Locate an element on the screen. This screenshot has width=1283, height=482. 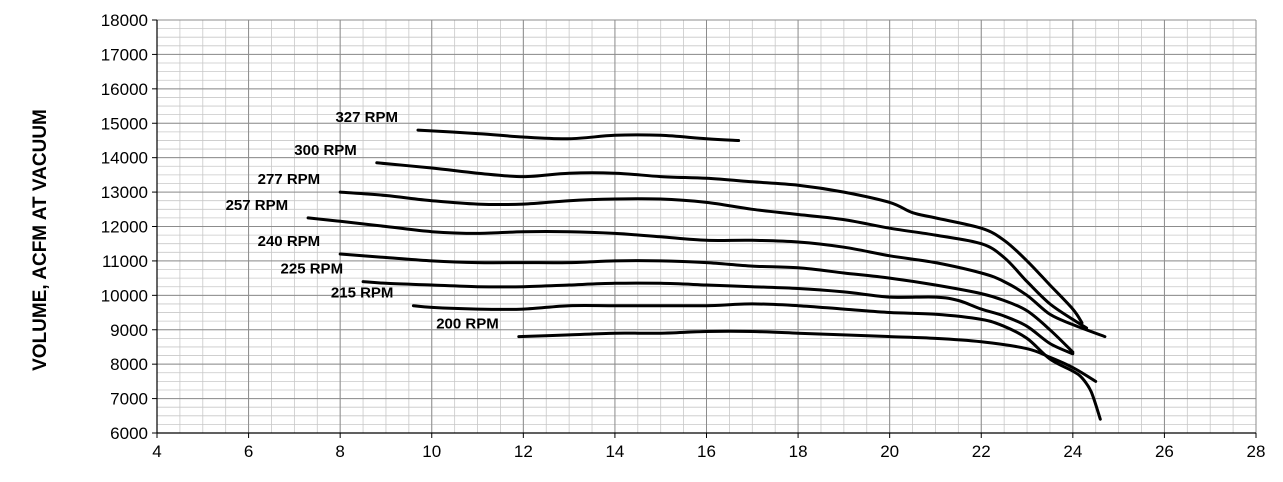
x-tick-label: 8 is located at coordinates (339, 451).